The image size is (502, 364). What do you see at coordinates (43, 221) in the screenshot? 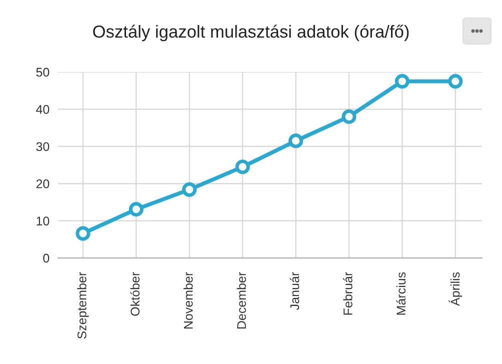
I see `y-tick-label: 10` at bounding box center [43, 221].